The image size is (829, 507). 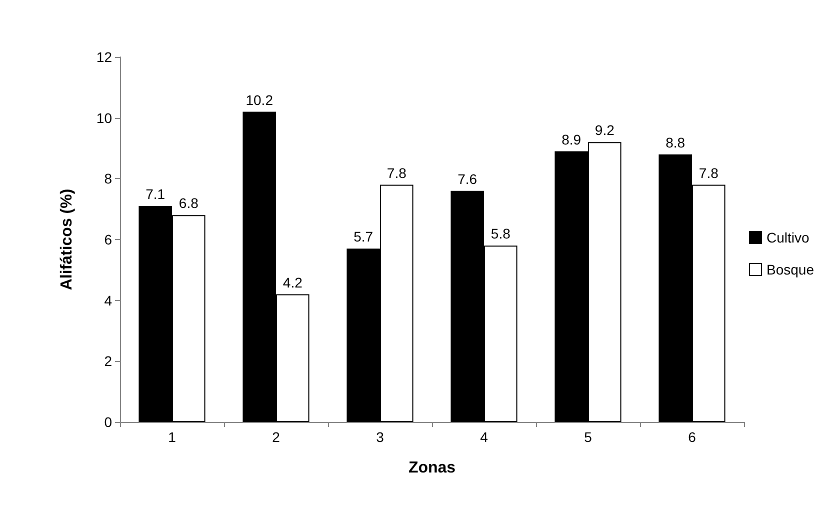 I want to click on data-label: 5.7, so click(x=364, y=236).